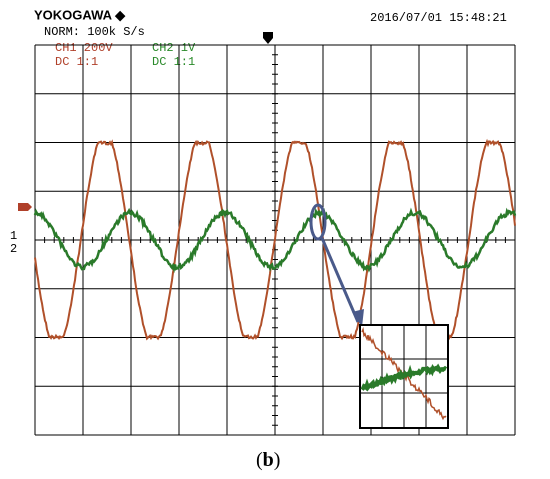 The image size is (550, 479). I want to click on ch2-waveform, so click(275, 240).